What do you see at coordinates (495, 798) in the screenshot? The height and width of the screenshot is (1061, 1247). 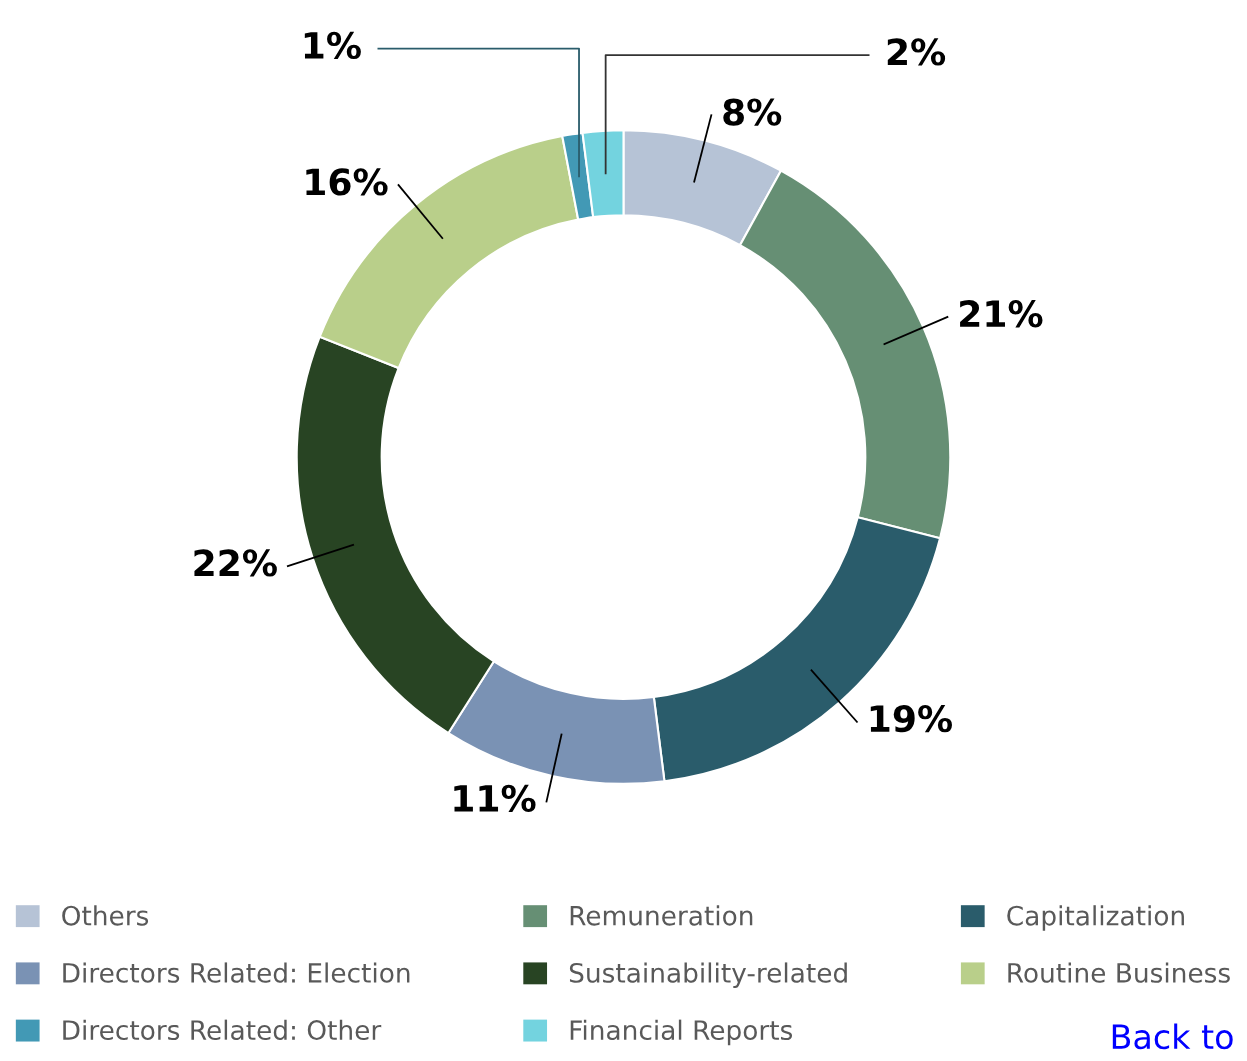 I see `data-label: 11%` at bounding box center [495, 798].